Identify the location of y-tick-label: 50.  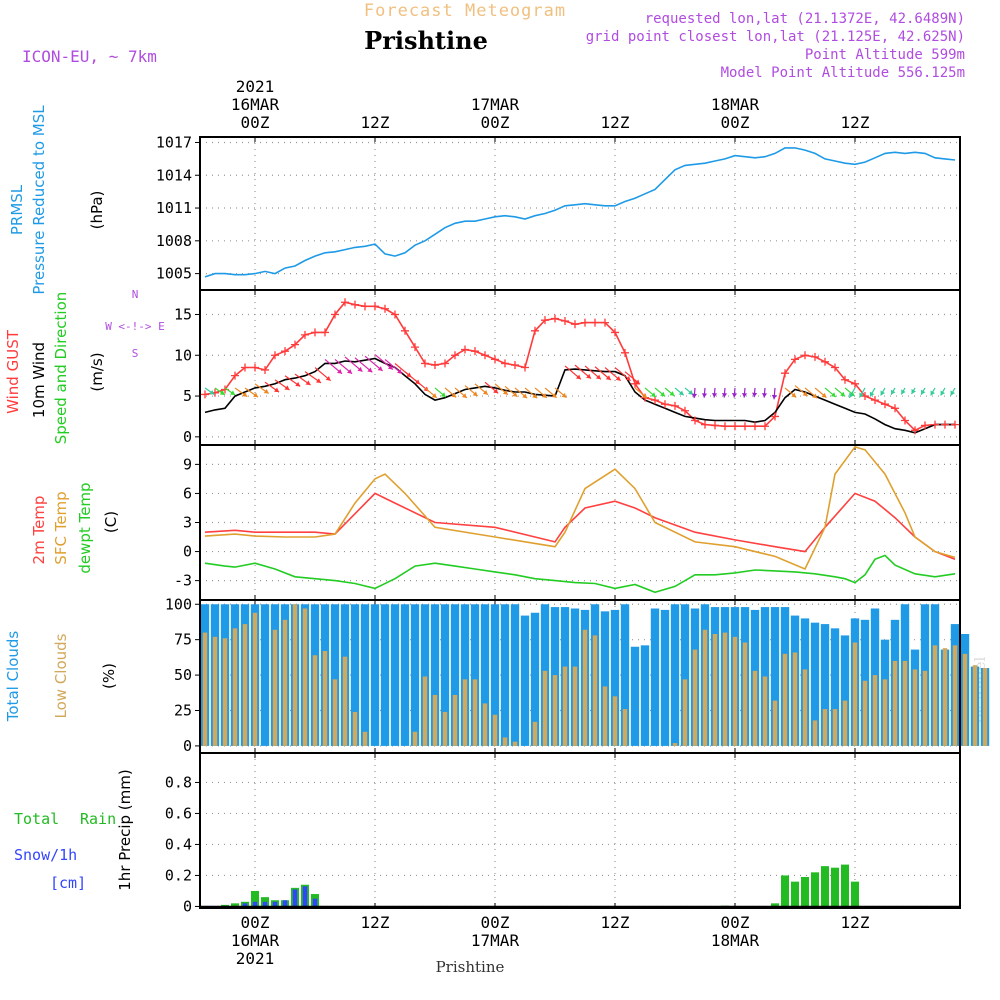
(183, 675).